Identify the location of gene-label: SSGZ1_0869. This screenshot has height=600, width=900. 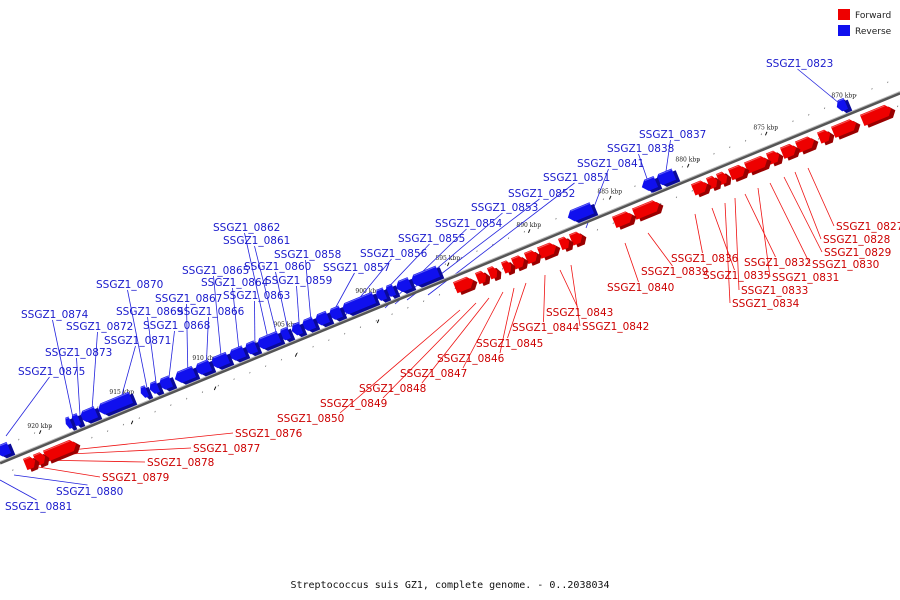
(149, 312).